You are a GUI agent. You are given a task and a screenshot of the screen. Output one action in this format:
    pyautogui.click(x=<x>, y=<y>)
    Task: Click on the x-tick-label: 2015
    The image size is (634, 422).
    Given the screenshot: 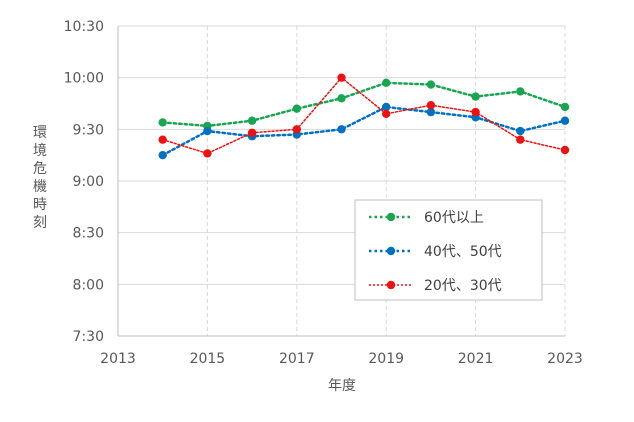 What is the action you would take?
    pyautogui.click(x=208, y=359)
    